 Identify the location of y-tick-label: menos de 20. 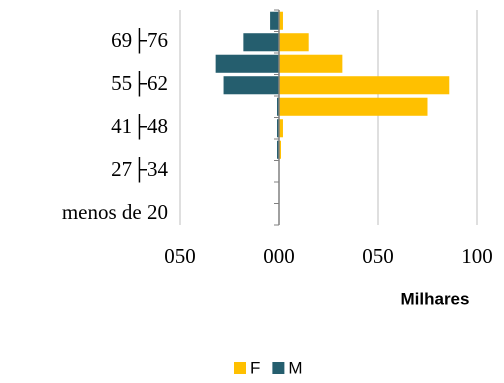
(115, 212).